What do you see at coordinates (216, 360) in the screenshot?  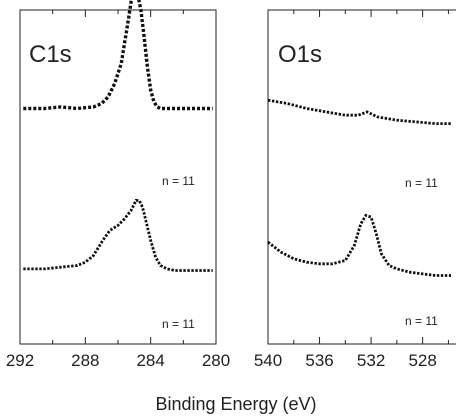 I see `c1s-x-tick-label-280: 280` at bounding box center [216, 360].